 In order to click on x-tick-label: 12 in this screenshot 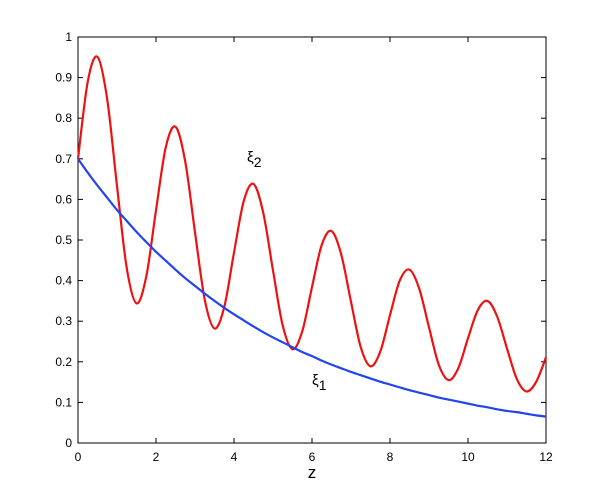, I will do `click(546, 457)`.